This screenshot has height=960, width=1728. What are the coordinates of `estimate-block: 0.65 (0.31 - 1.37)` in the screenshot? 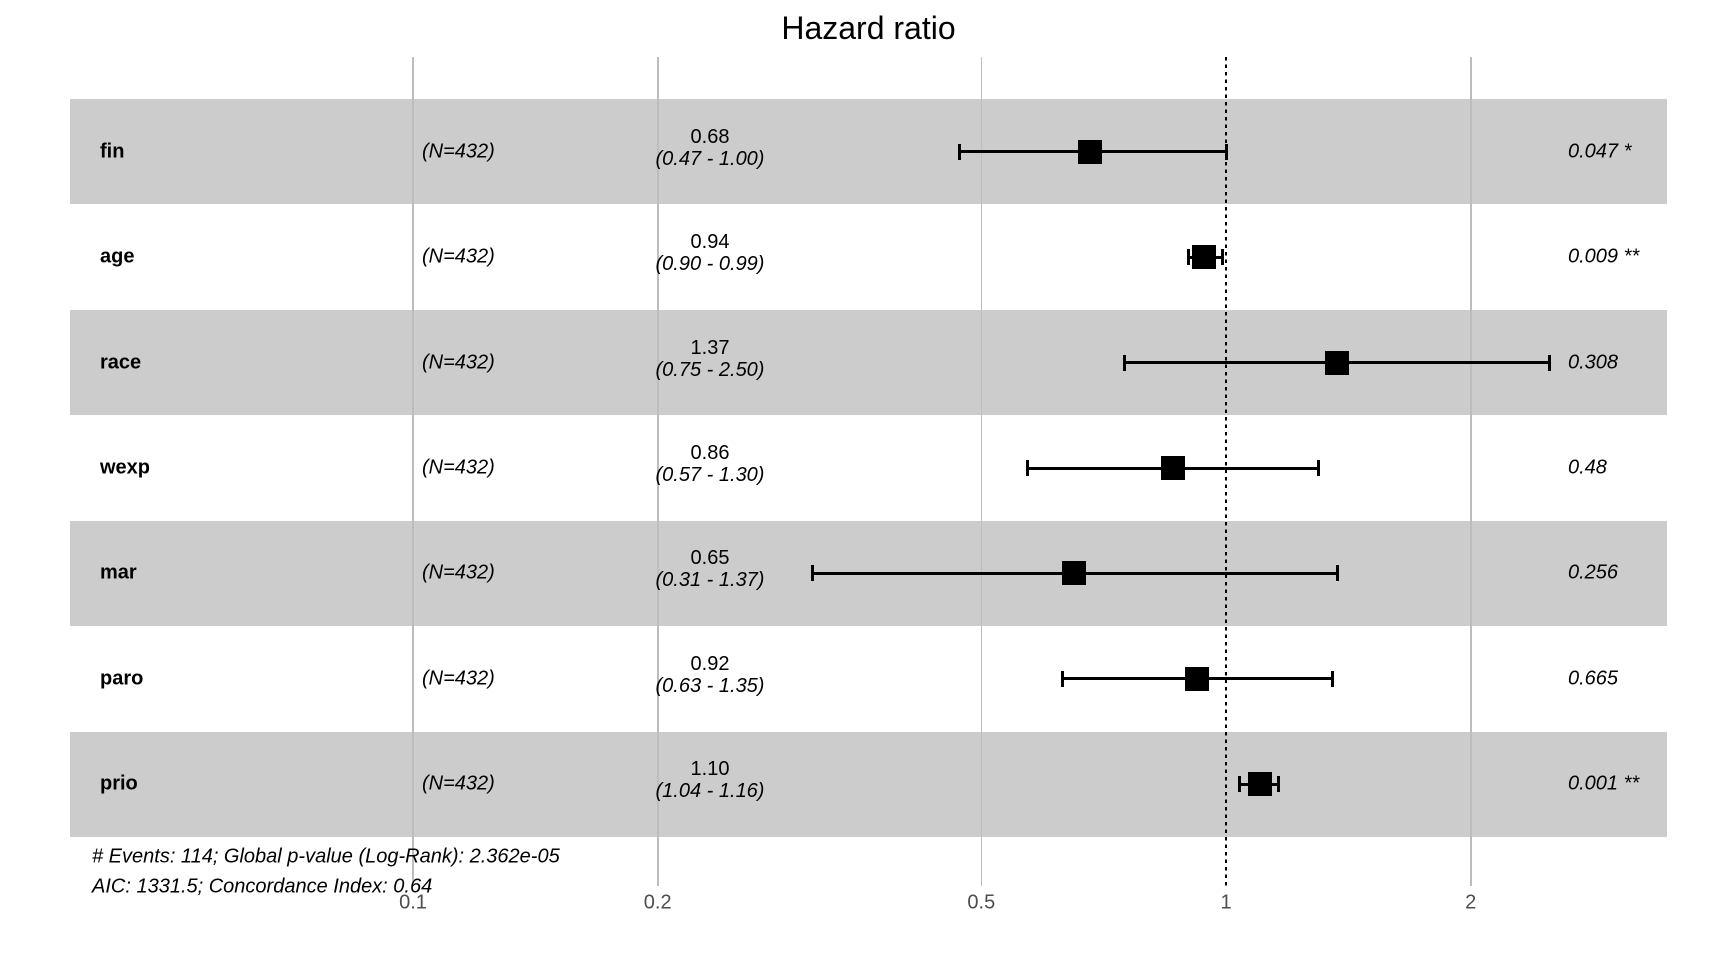 It's located at (710, 569).